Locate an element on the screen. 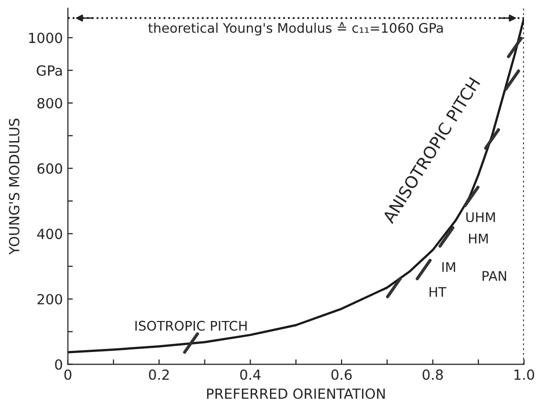 The height and width of the screenshot is (414, 543). x-axis-title: PREFERRED ORIENTATION is located at coordinates (296, 393).